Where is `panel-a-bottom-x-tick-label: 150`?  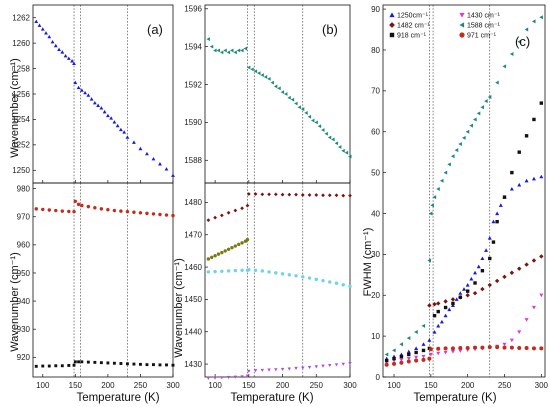
panel-a-bottom-x-tick-label: 150 is located at coordinates (76, 385).